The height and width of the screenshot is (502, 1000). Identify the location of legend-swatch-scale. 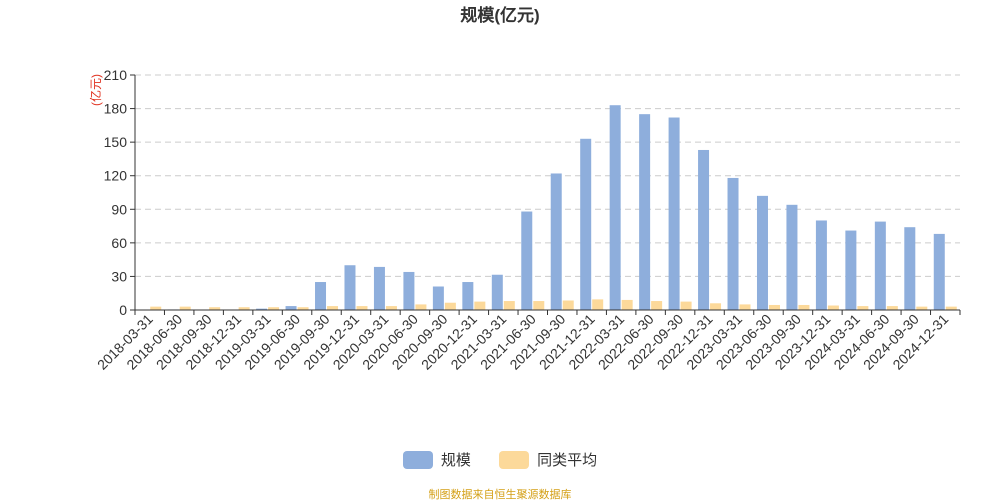
(418, 460).